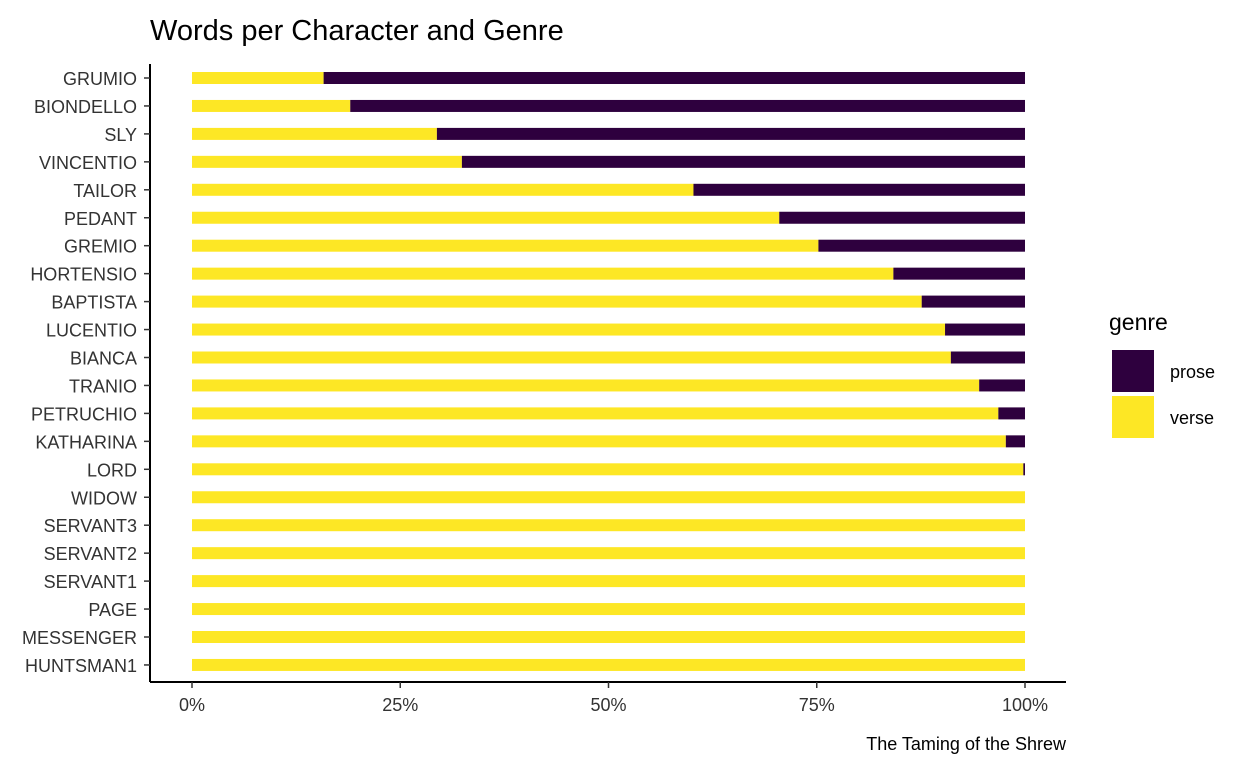 The width and height of the screenshot is (1248, 768). I want to click on legend-key-prose, so click(1133, 371).